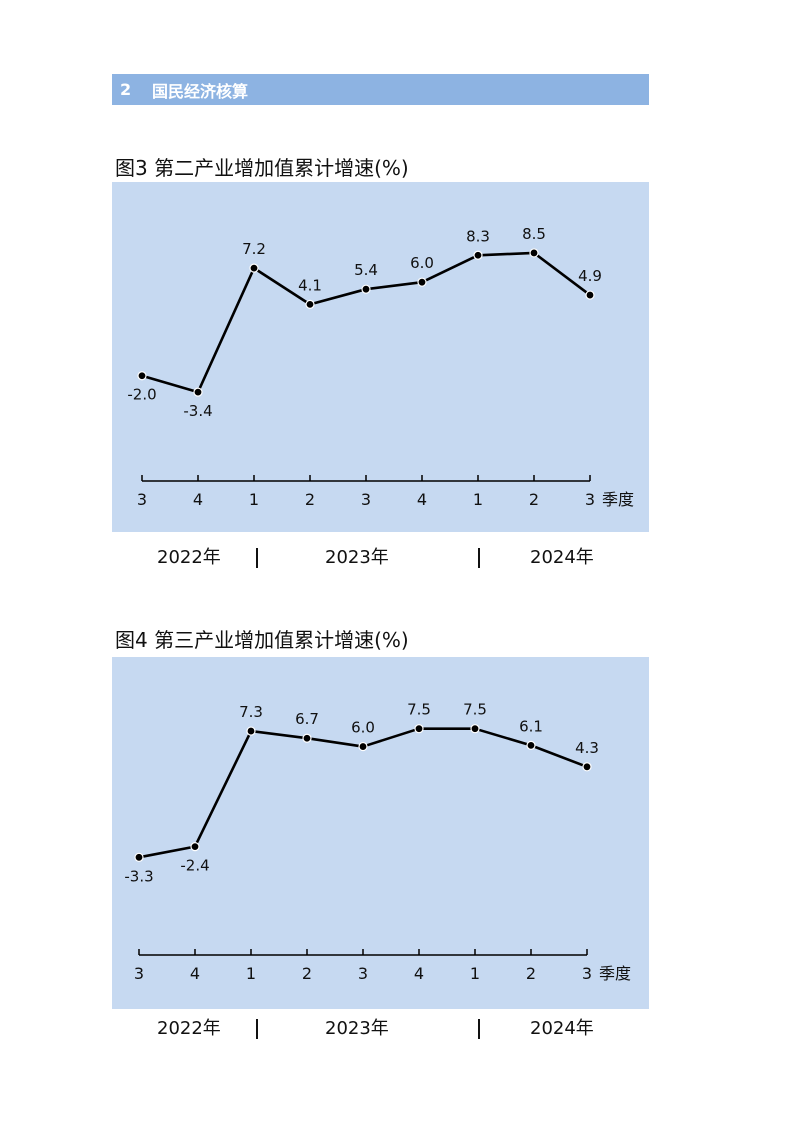 The image size is (794, 1123). Describe the element at coordinates (141, 395) in the screenshot. I see `data-label: -2.0` at that location.